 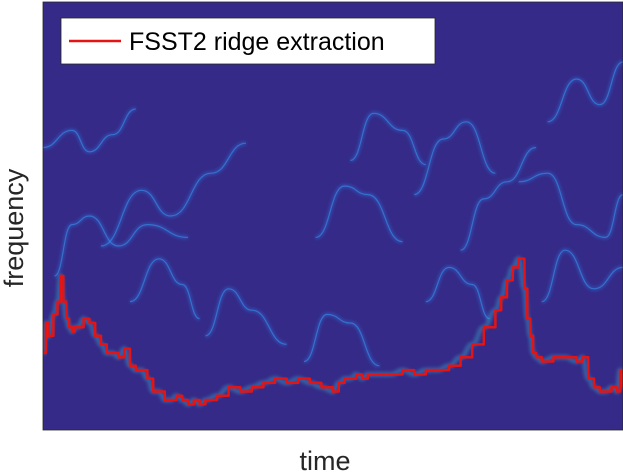 I want to click on legend-box, so click(x=248, y=41).